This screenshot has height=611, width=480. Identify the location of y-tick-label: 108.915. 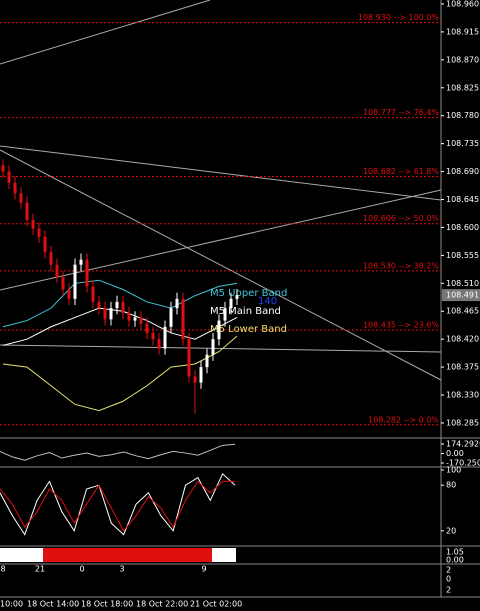
(462, 31).